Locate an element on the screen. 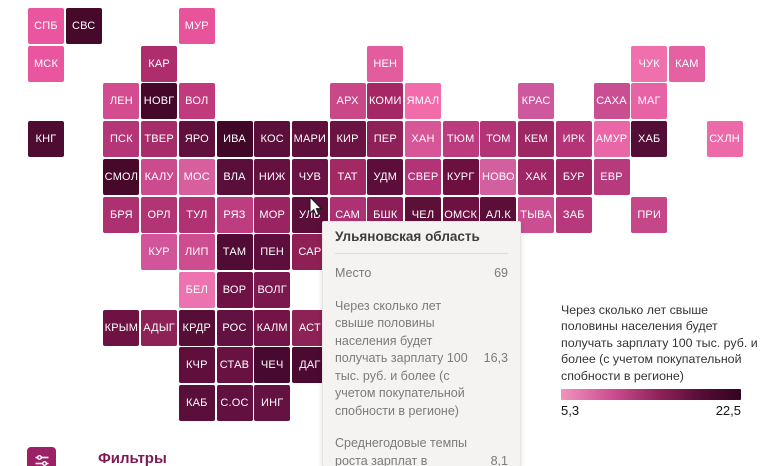 The height and width of the screenshot is (466, 770). region-tile-КОС: КОС is located at coordinates (272, 139).